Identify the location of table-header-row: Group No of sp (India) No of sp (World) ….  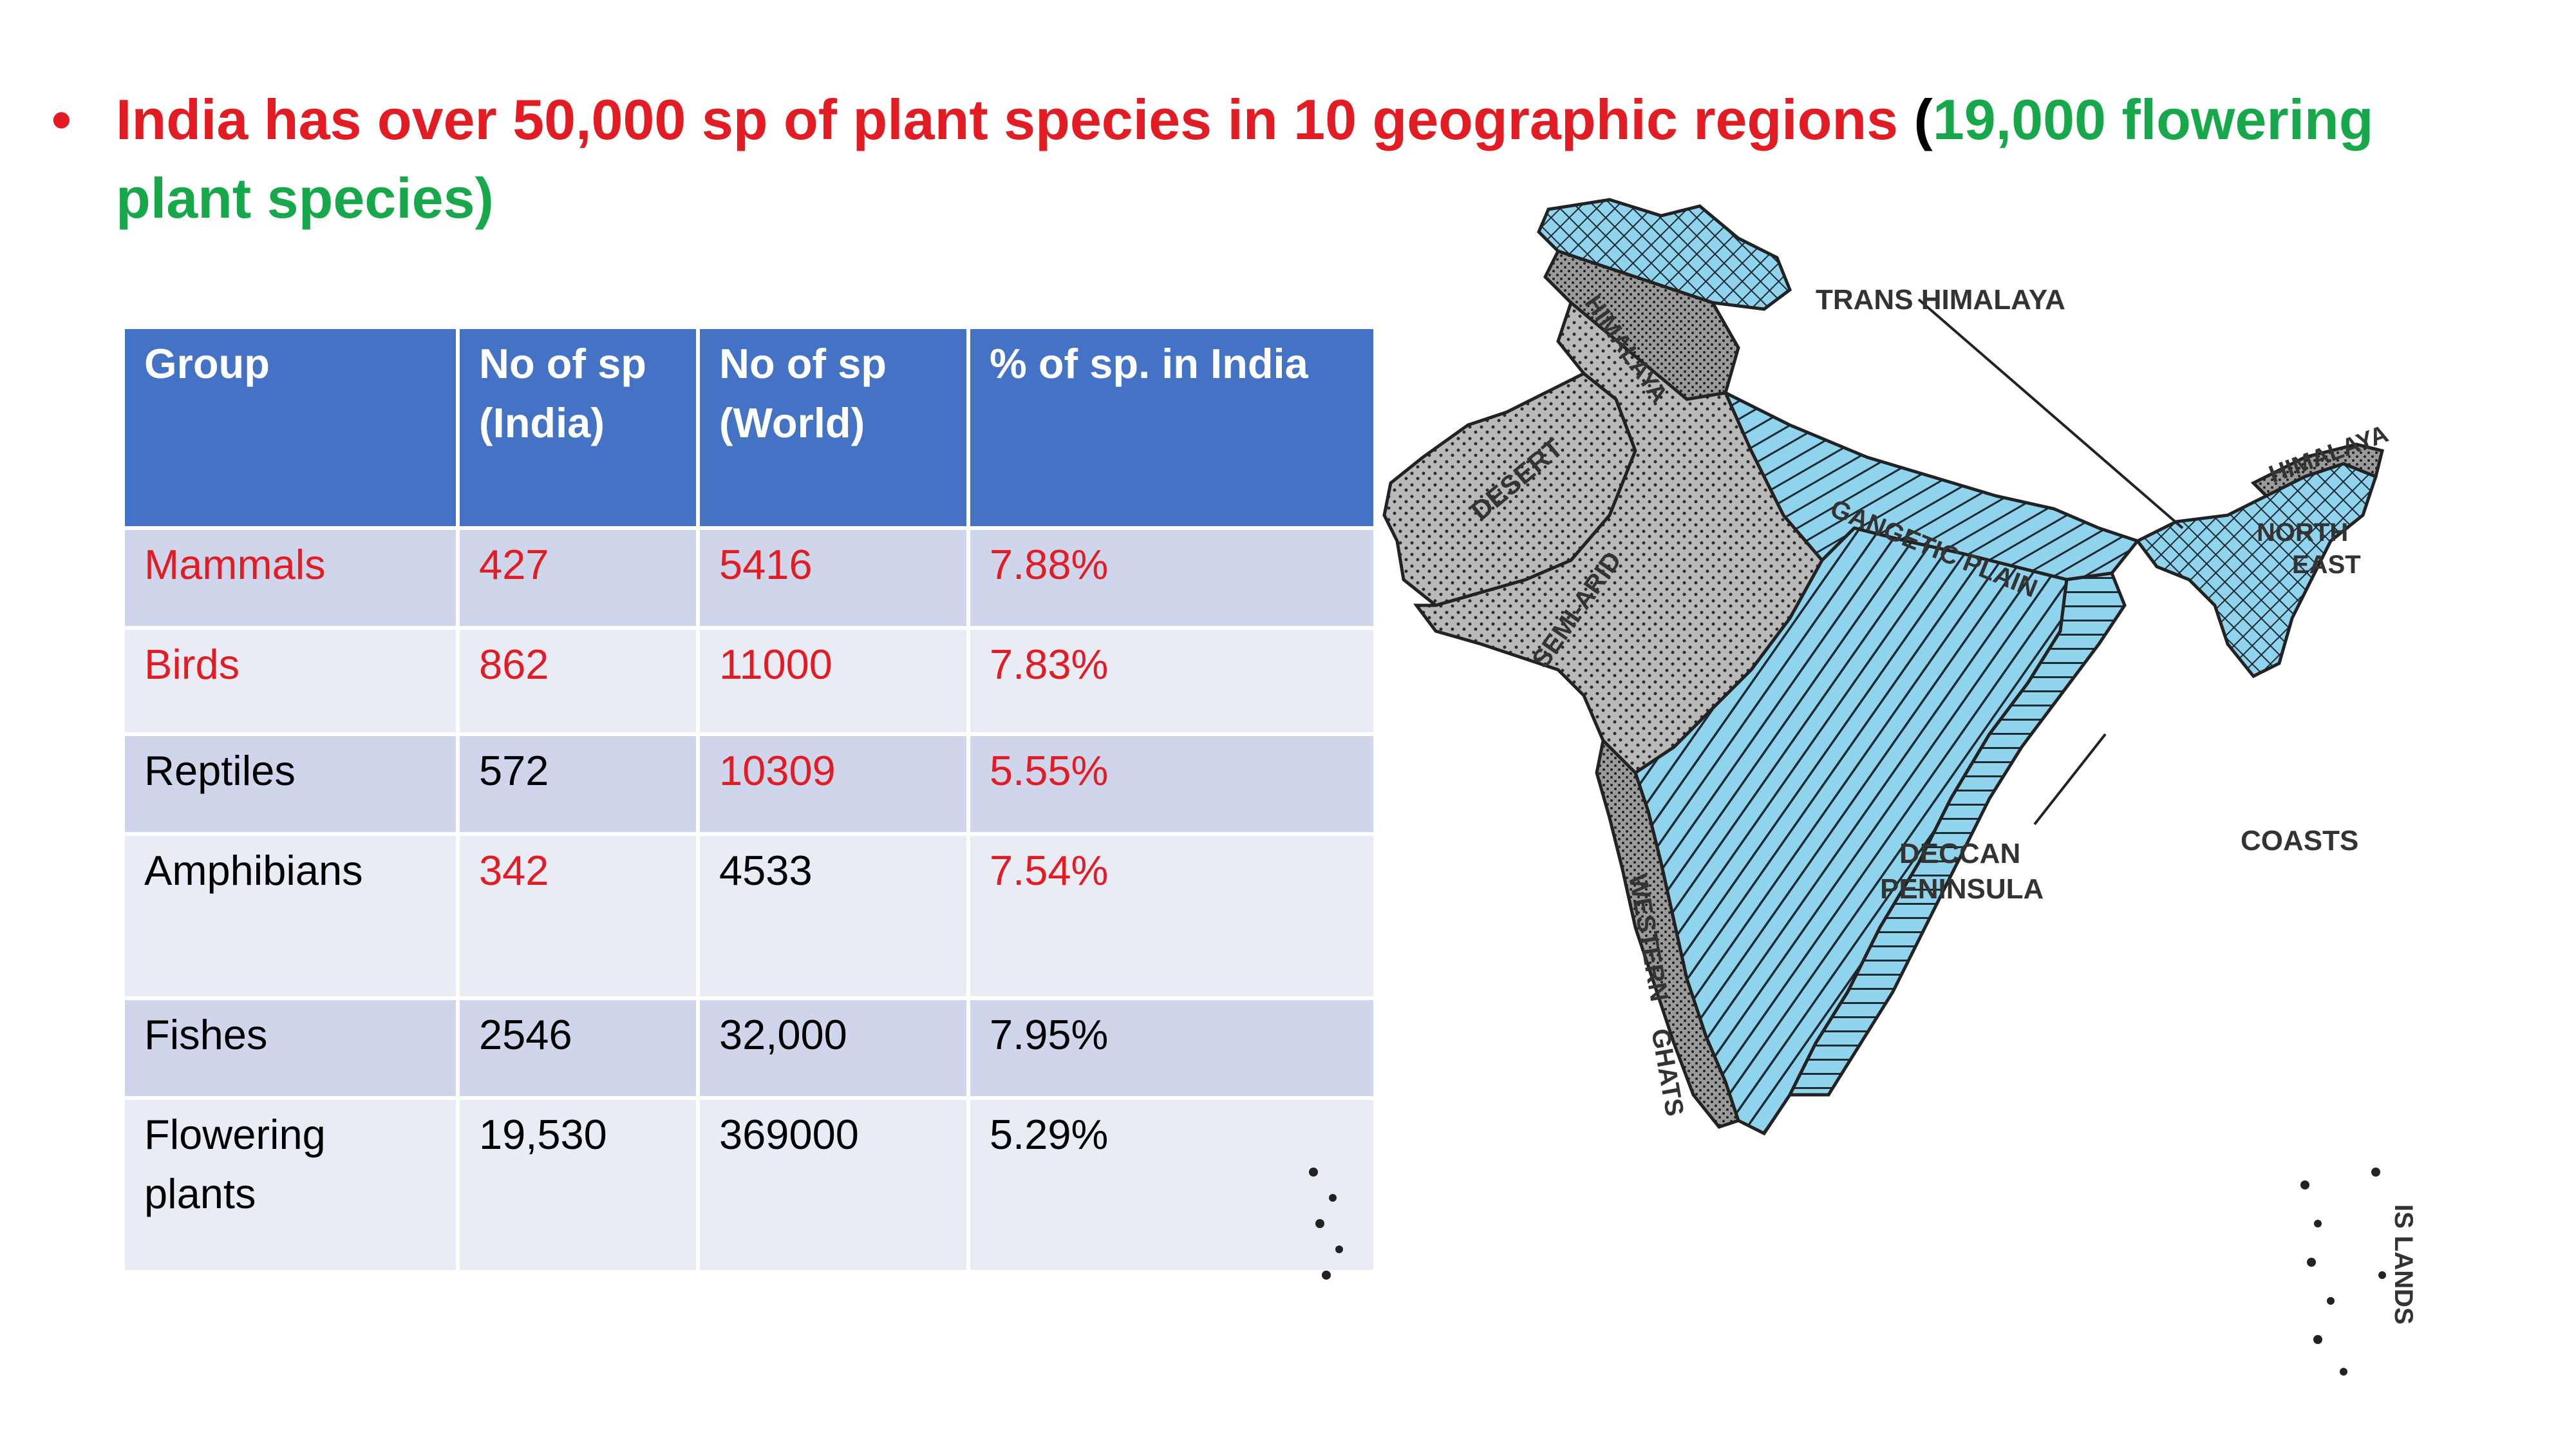
(749, 428).